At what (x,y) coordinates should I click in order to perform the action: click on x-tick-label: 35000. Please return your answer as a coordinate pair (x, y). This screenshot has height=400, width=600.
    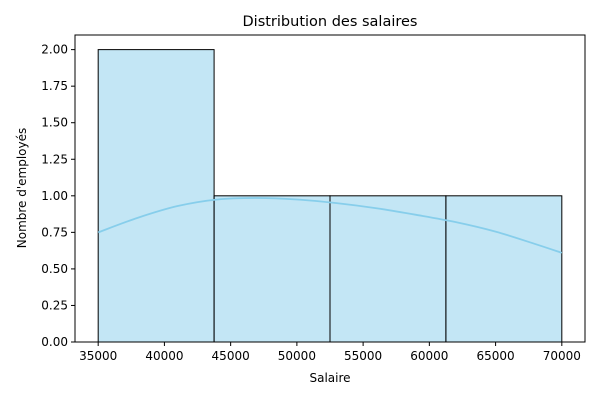
    Looking at the image, I should click on (98, 356).